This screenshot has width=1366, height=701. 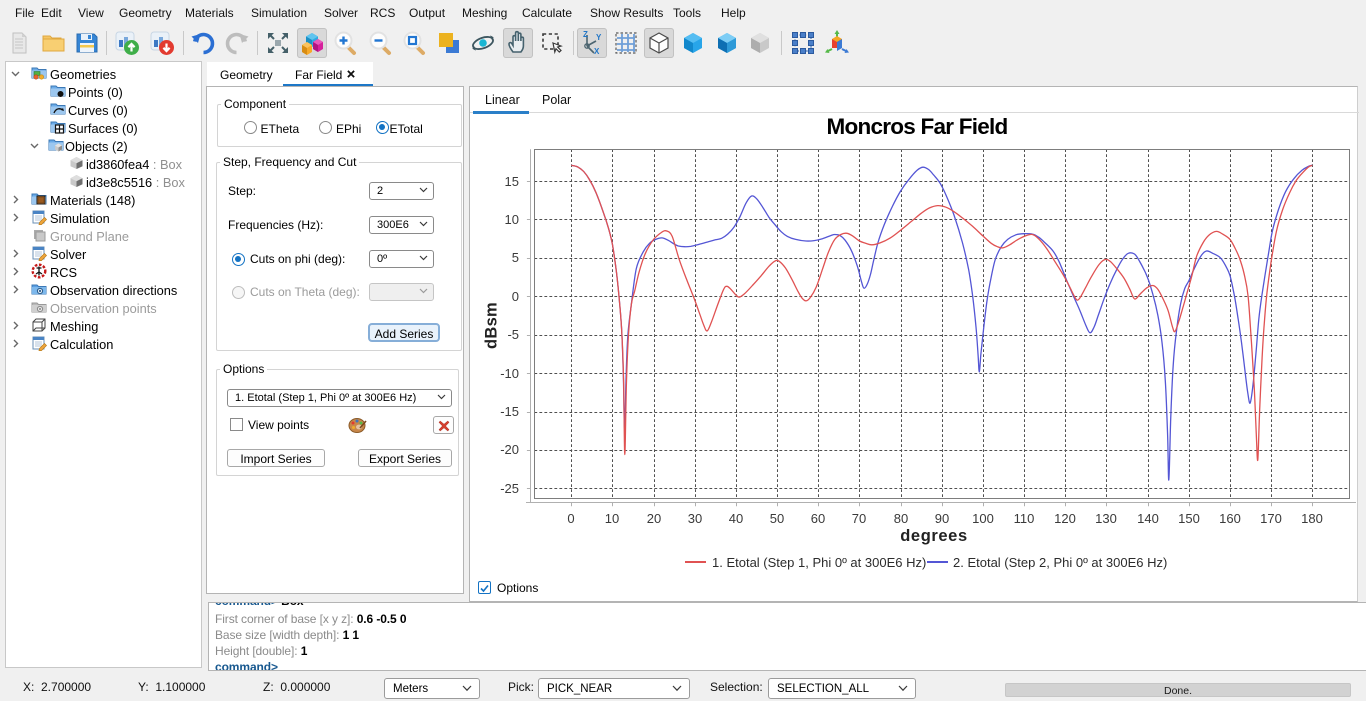 I want to click on svg-text: X, so click(x=597, y=51).